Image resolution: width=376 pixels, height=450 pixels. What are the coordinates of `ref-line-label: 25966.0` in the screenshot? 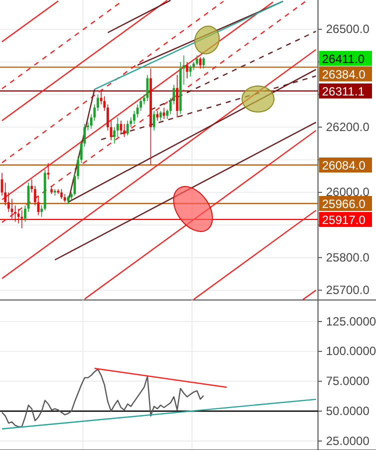 It's located at (344, 203).